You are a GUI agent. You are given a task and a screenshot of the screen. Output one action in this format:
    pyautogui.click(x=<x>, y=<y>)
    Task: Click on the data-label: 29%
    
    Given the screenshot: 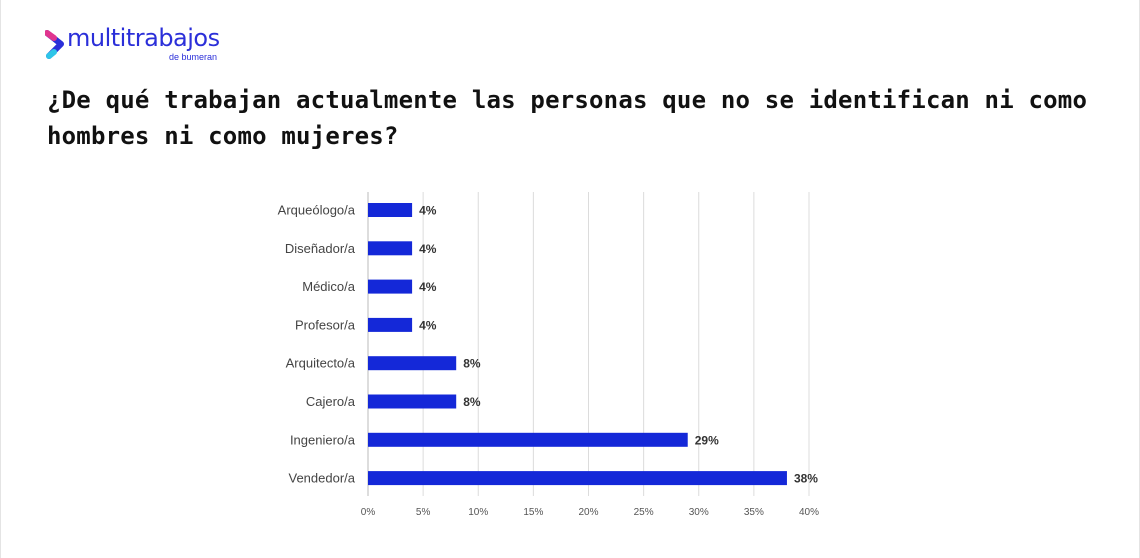 What is the action you would take?
    pyautogui.click(x=707, y=440)
    